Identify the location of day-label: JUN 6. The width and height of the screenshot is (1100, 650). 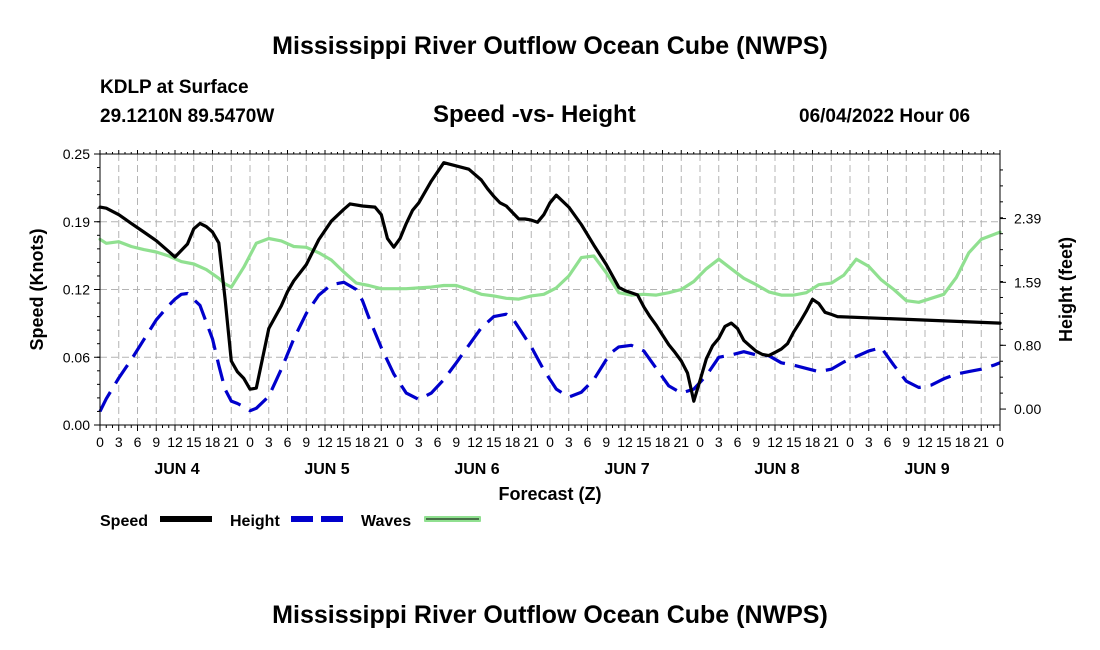
(476, 469).